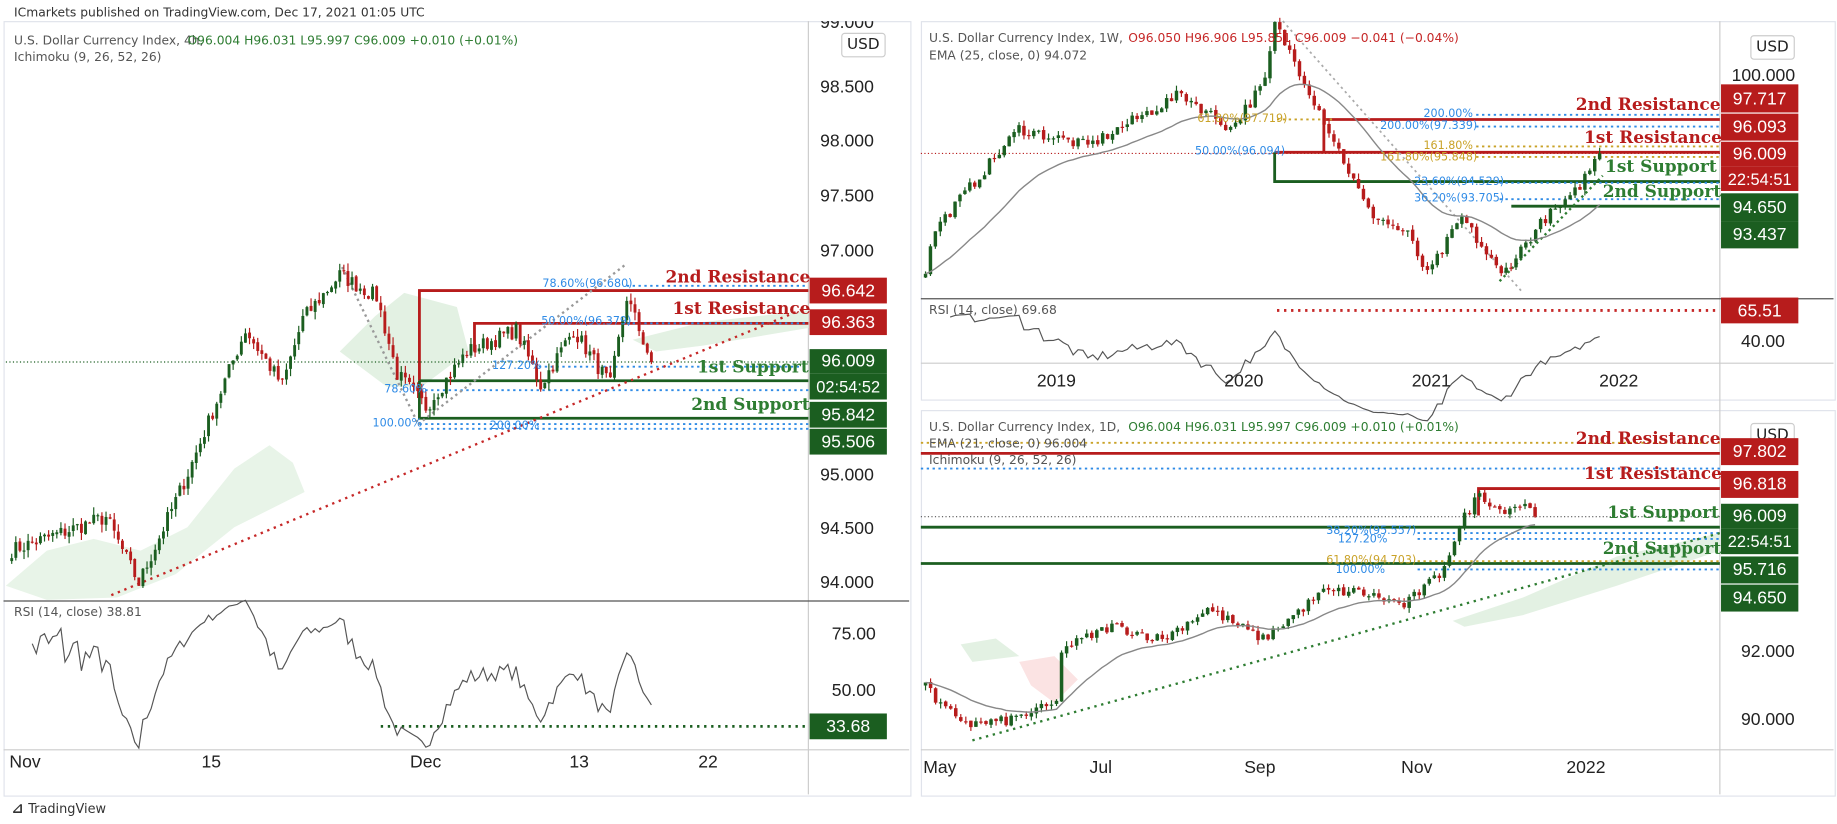 The image size is (1837, 824). What do you see at coordinates (1274, 367) in the screenshot?
I see `rsi-line` at bounding box center [1274, 367].